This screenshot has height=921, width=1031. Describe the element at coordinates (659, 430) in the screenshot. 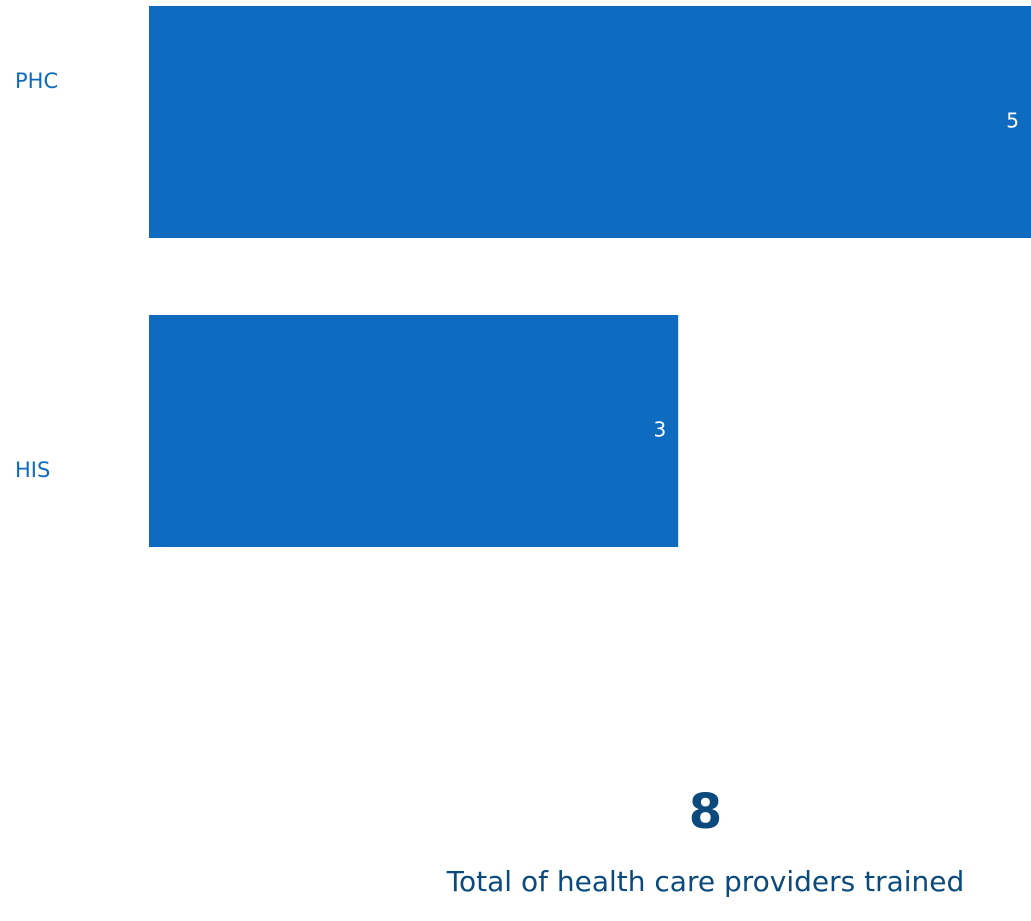

I see `data-label-his: 3` at that location.